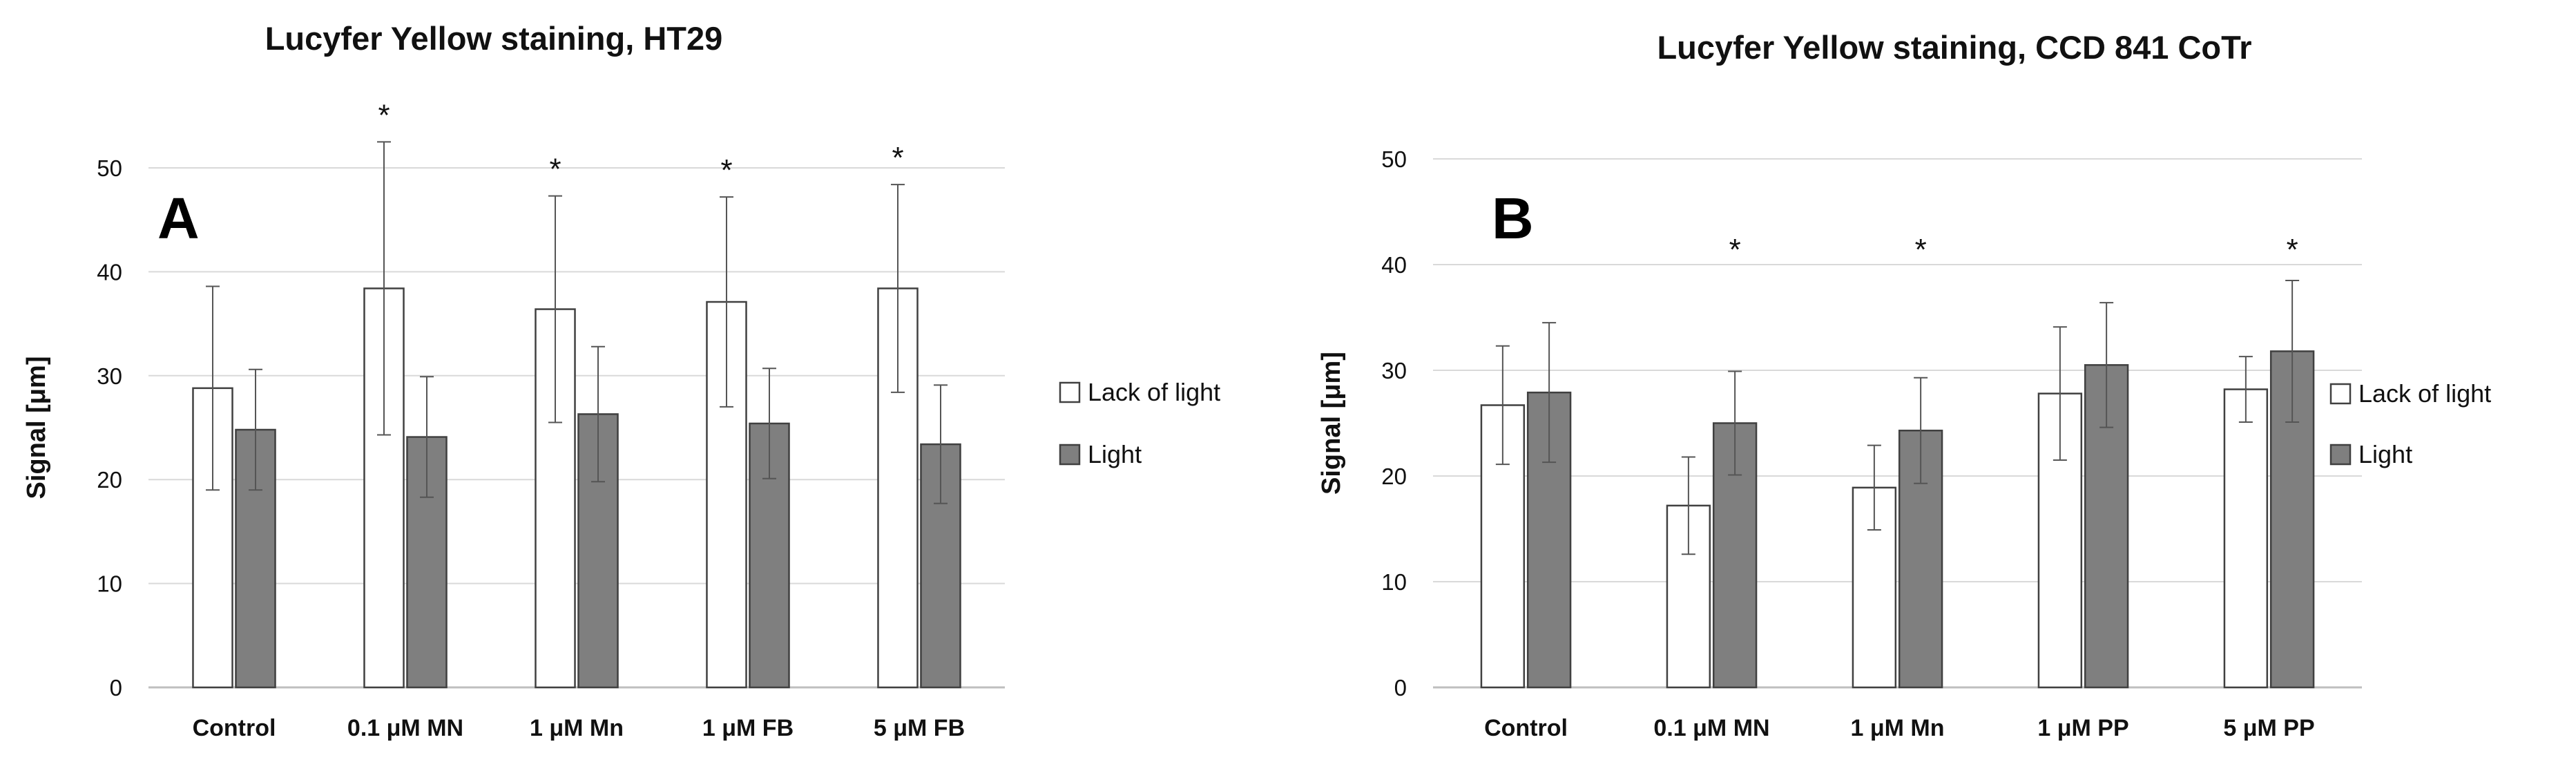  I want to click on bar-lack-of-light, so click(2246, 538).